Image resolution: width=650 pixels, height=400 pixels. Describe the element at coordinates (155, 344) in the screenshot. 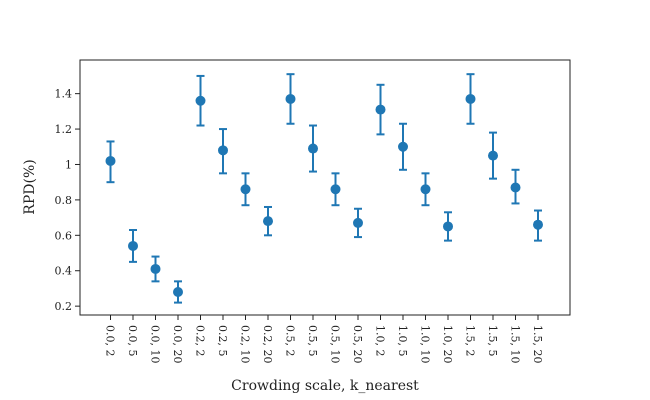

I see `x-tick-label: 0.0, 10` at that location.